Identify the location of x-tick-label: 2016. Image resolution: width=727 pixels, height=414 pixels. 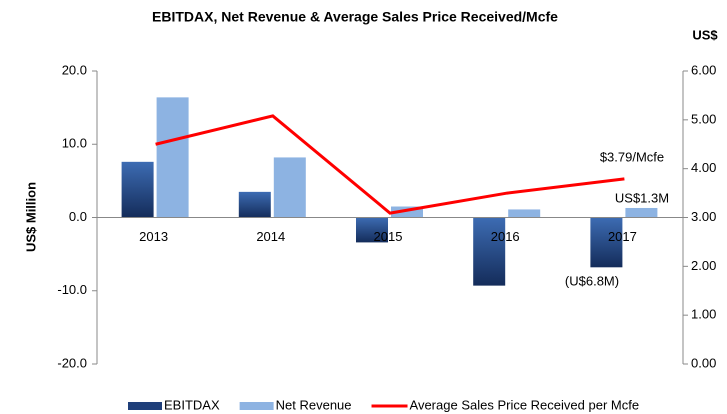
(505, 236).